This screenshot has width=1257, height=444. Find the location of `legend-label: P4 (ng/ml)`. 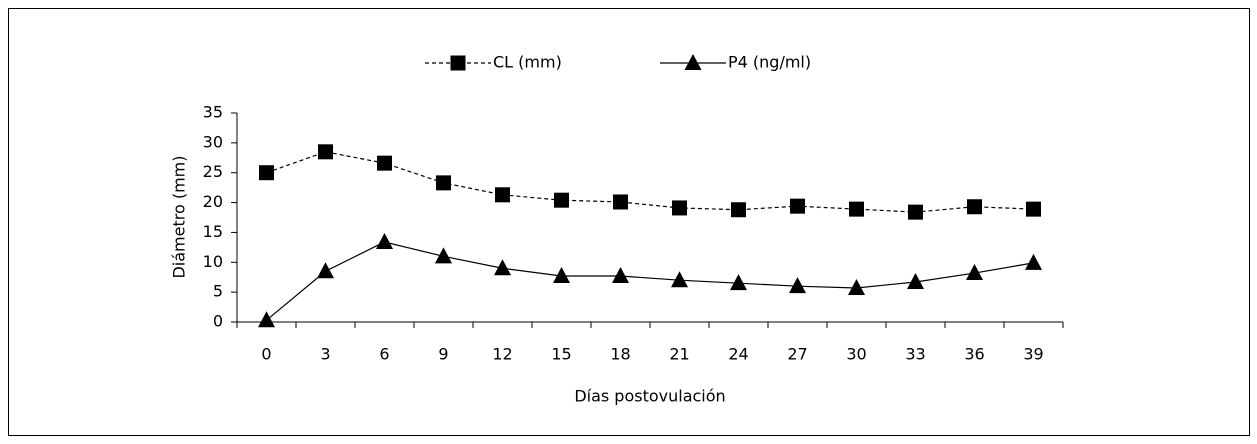

legend-label: P4 (ng/ml) is located at coordinates (769, 62).